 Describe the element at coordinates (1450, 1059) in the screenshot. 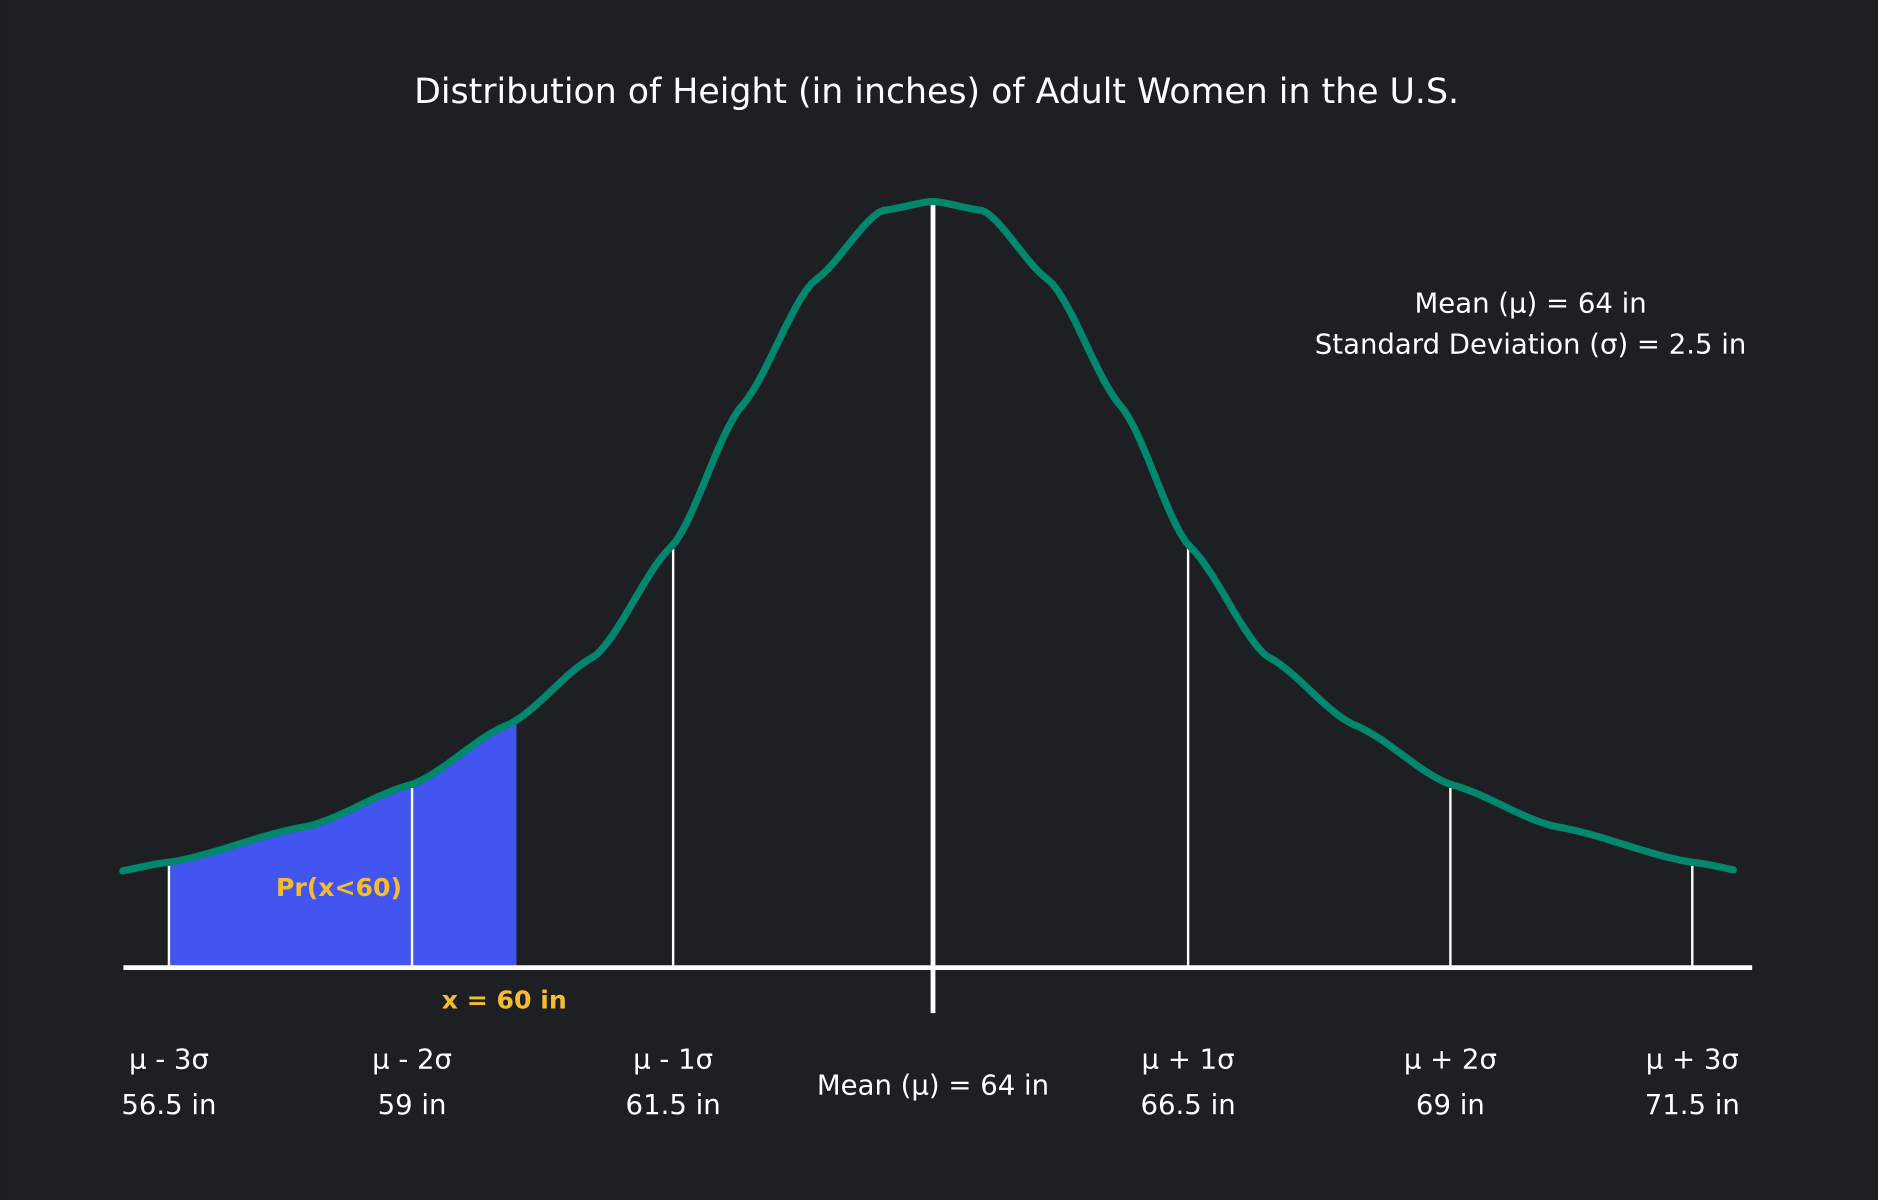

I see `tick-symbol: μ + 2σ` at that location.